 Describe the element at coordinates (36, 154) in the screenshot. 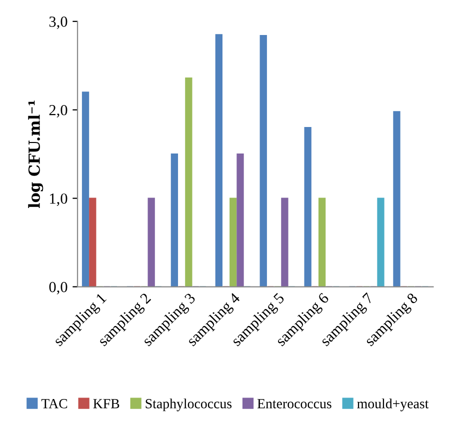

I see `y-axis-title: log CFU.ml⁻¹` at that location.